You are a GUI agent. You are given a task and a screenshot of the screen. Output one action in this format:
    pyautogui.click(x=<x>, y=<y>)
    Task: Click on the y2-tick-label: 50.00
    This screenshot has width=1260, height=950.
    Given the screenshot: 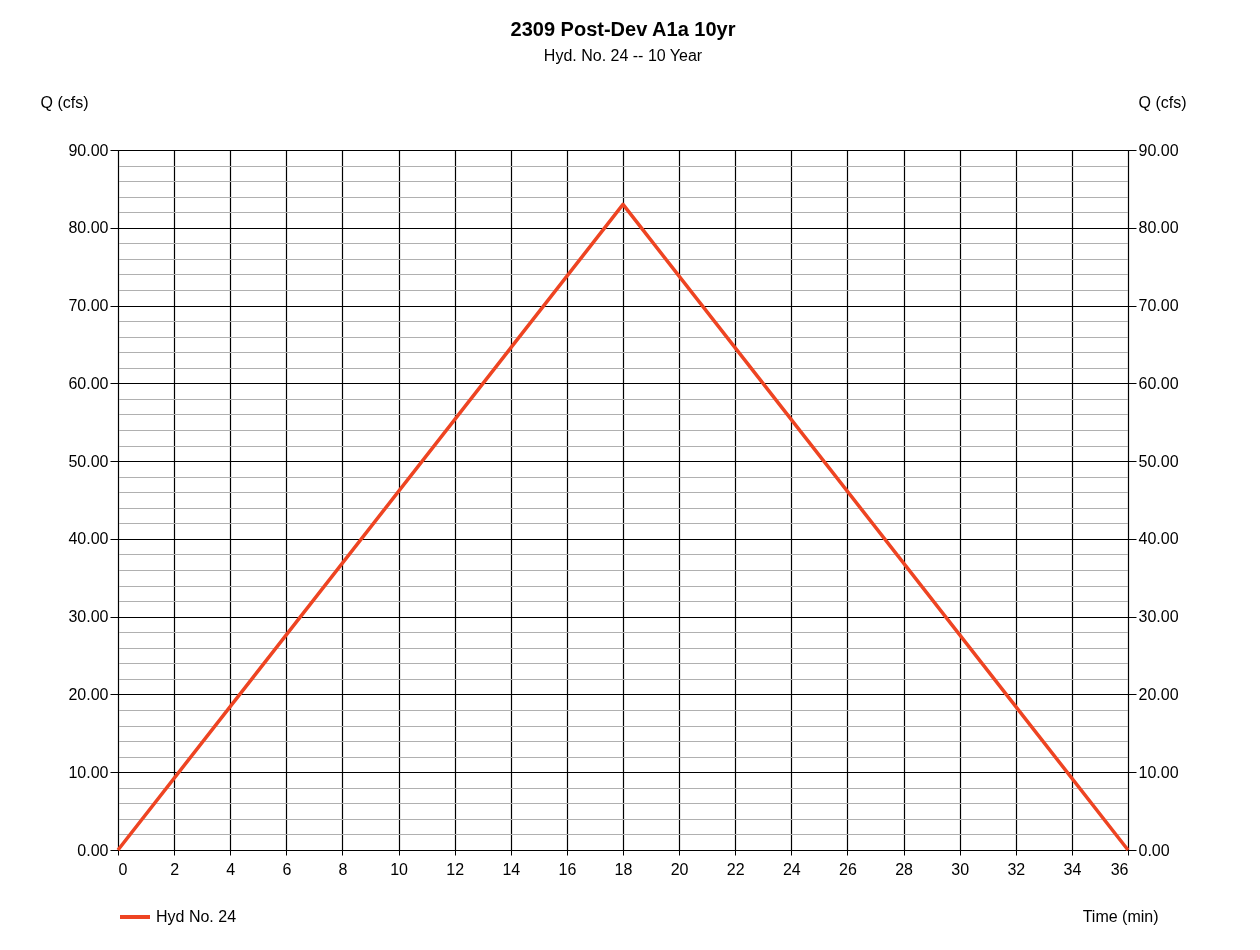 What is the action you would take?
    pyautogui.click(x=1158, y=461)
    